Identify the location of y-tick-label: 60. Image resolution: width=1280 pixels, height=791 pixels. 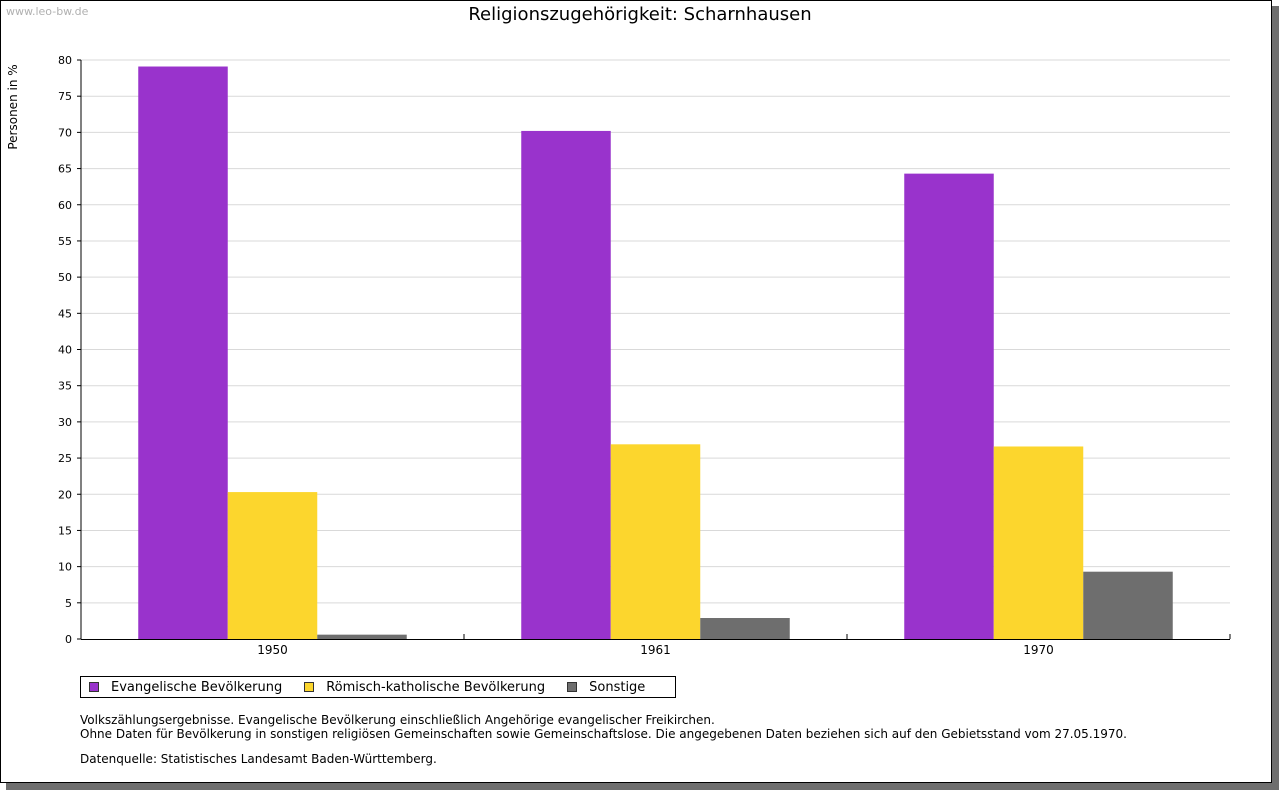
(65, 205).